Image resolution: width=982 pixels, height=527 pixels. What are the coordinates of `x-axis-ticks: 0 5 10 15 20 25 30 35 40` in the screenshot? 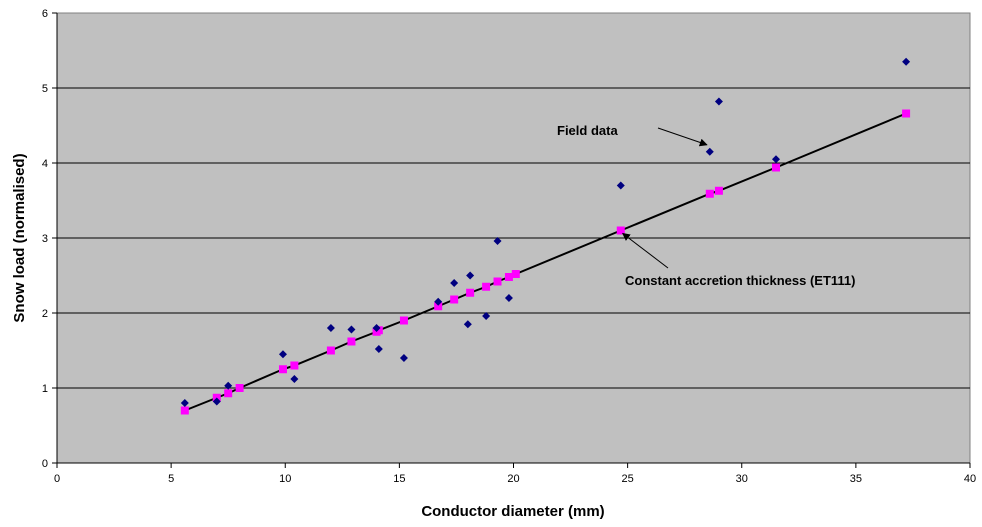 It's located at (515, 474).